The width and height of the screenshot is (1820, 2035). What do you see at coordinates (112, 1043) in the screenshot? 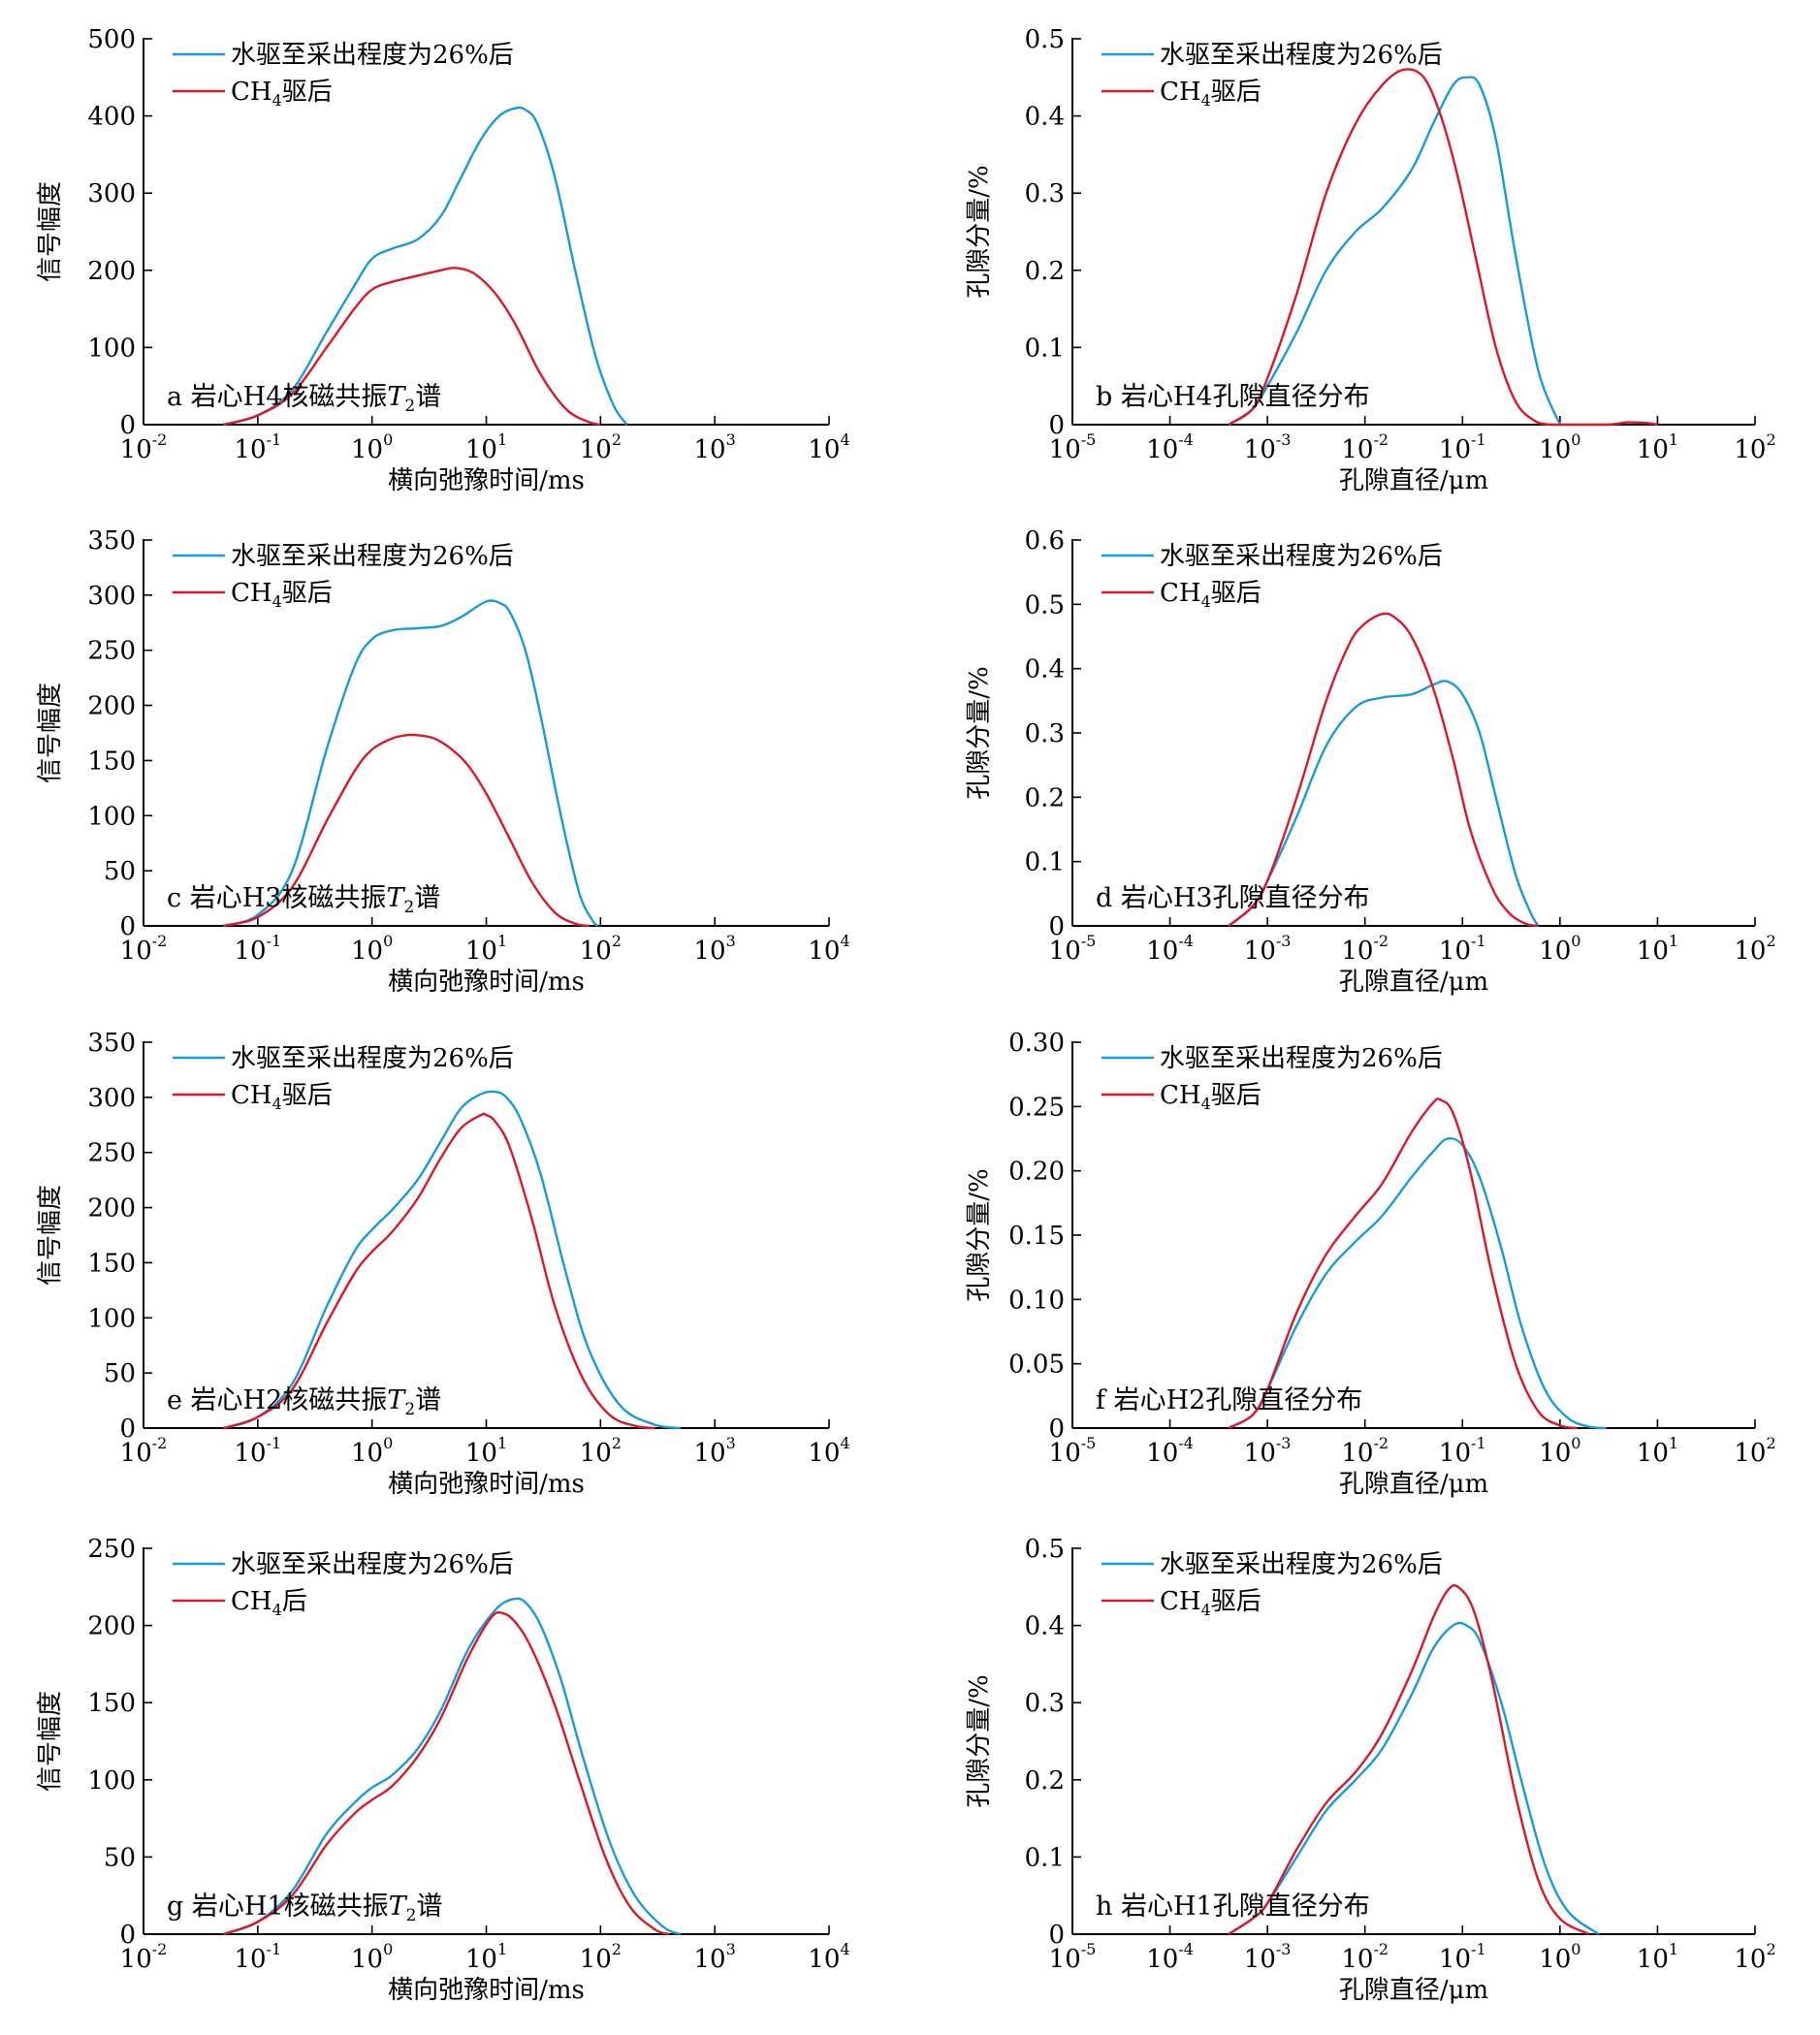
I see `y-tick-label: 350` at bounding box center [112, 1043].